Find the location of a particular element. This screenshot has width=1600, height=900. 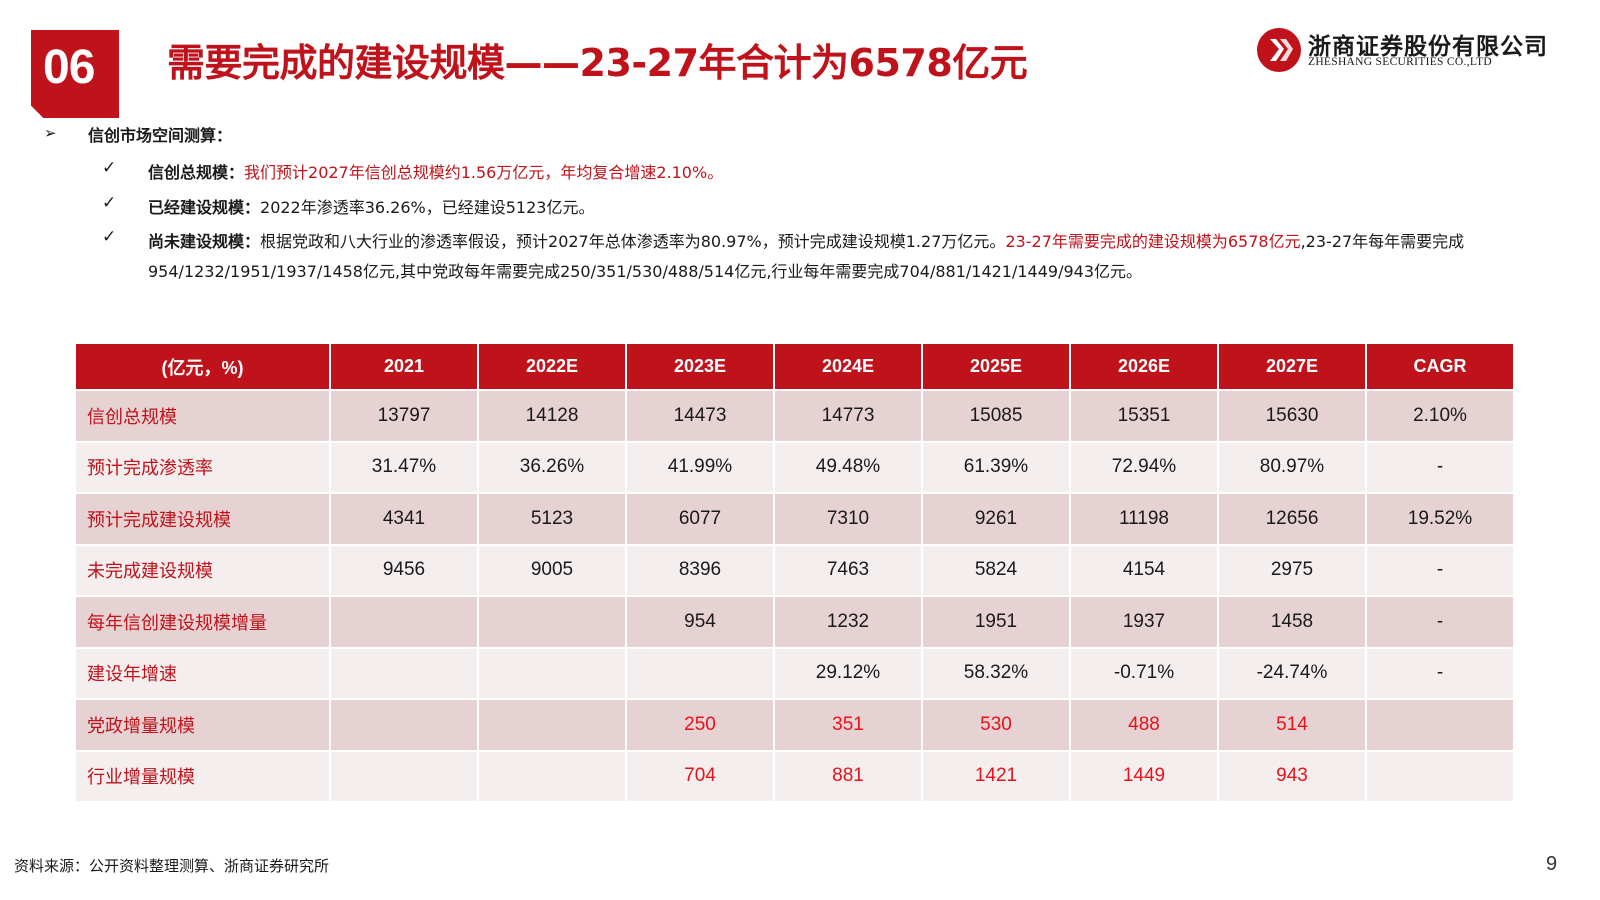

column-header: 2024E is located at coordinates (848, 366).